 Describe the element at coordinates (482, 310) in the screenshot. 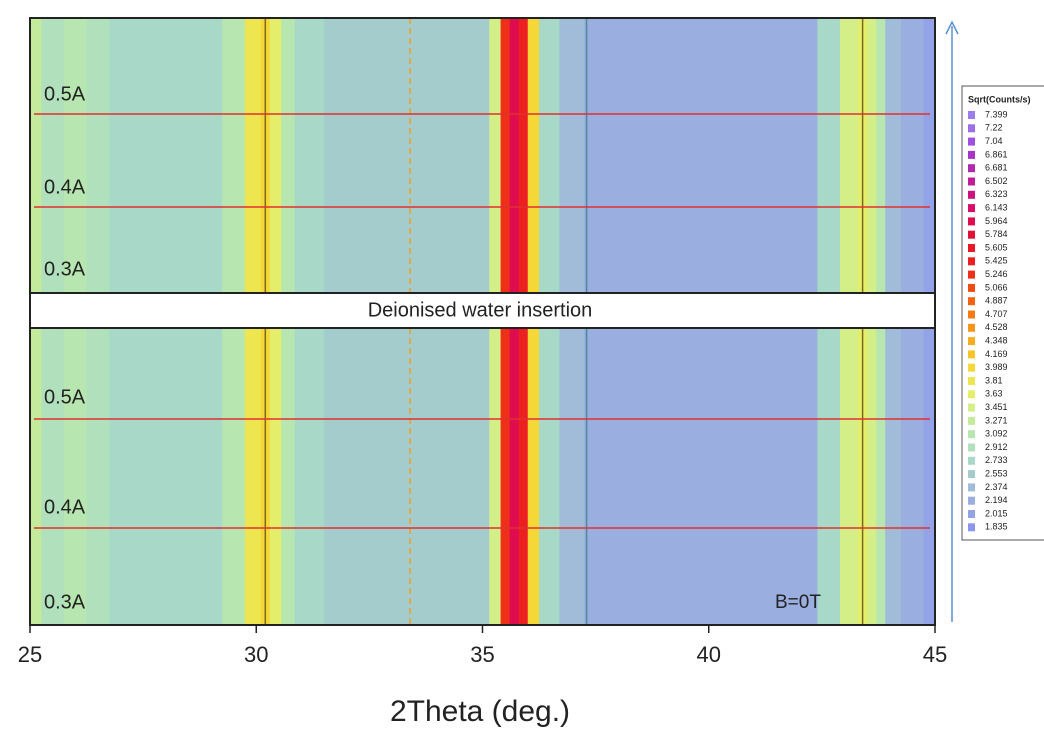

I see `separator-box` at that location.